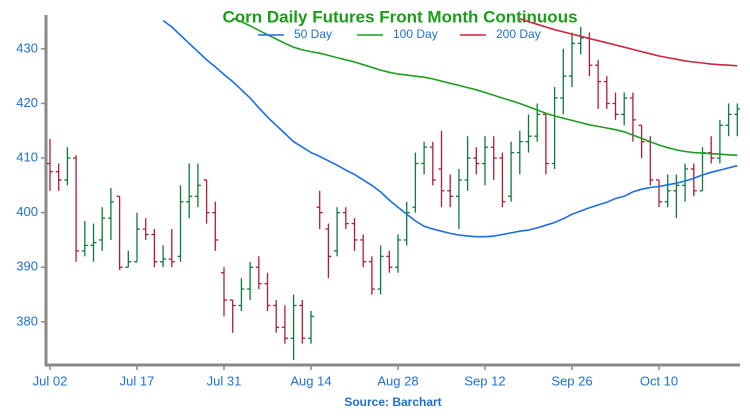 The height and width of the screenshot is (420, 750). What do you see at coordinates (27, 102) in the screenshot?
I see `y-tick-label: 420` at bounding box center [27, 102].